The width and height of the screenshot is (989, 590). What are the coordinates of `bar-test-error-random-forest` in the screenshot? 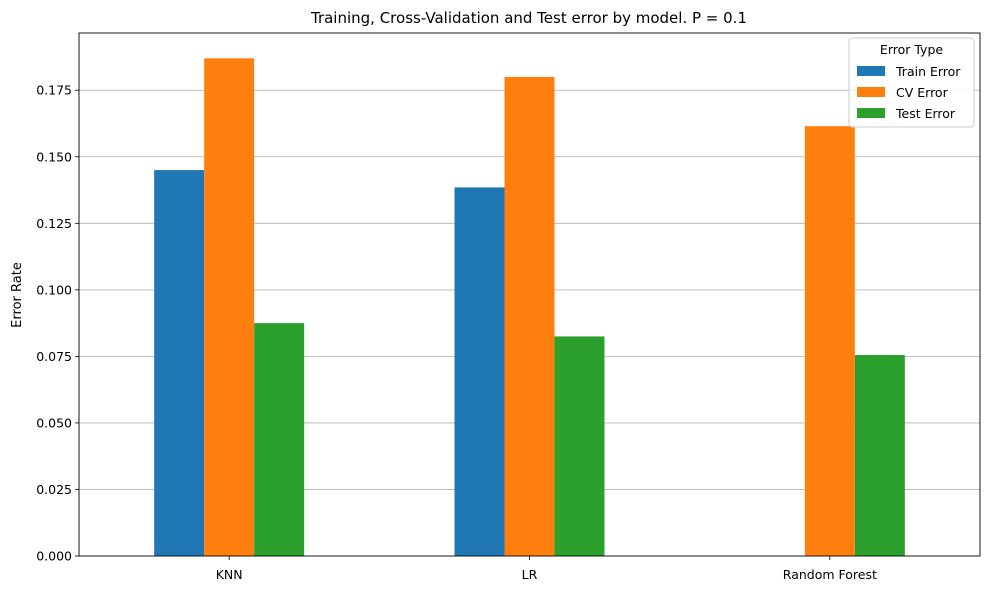 It's located at (879, 455).